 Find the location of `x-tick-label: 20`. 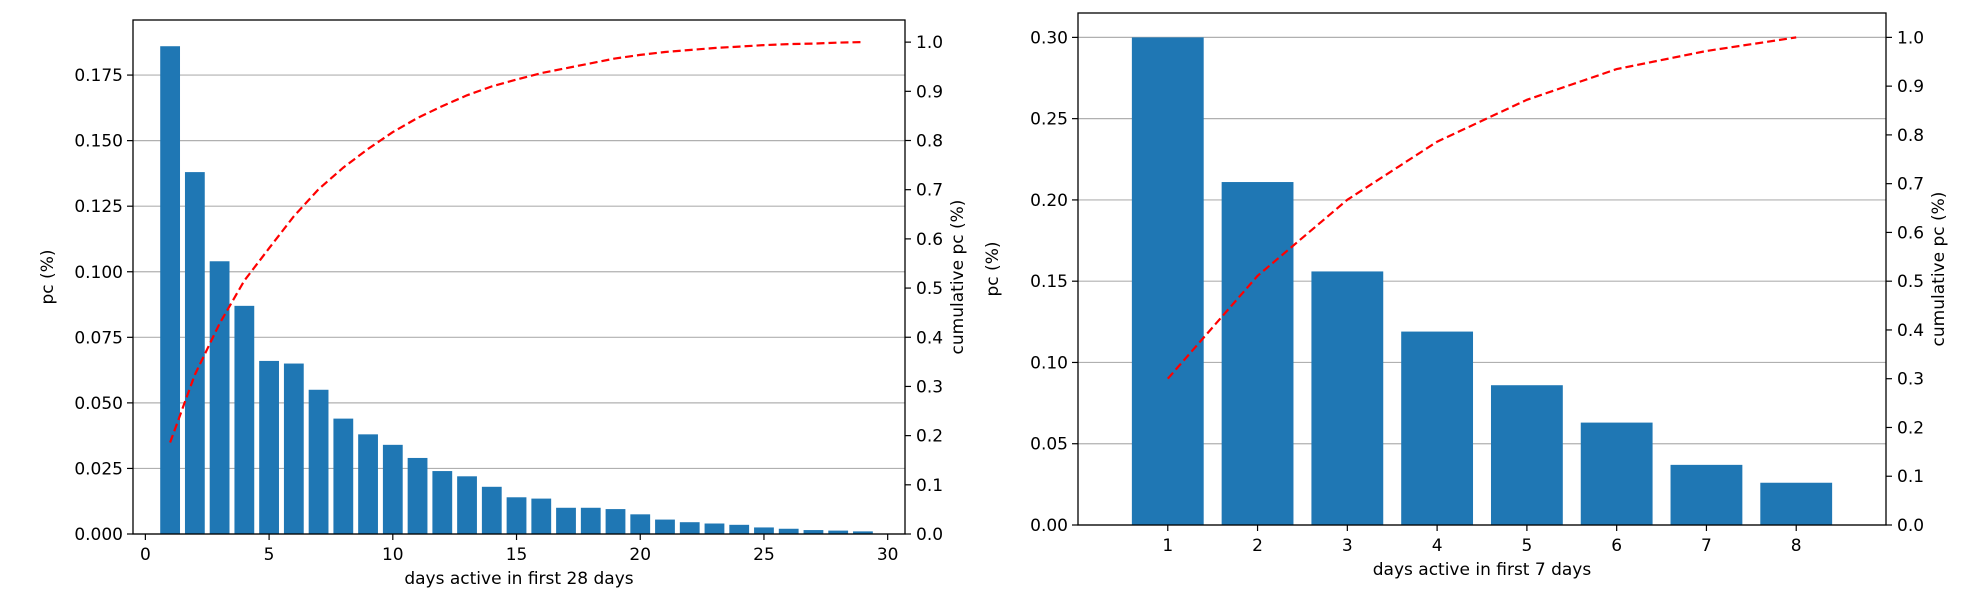

x-tick-label: 20 is located at coordinates (640, 555).